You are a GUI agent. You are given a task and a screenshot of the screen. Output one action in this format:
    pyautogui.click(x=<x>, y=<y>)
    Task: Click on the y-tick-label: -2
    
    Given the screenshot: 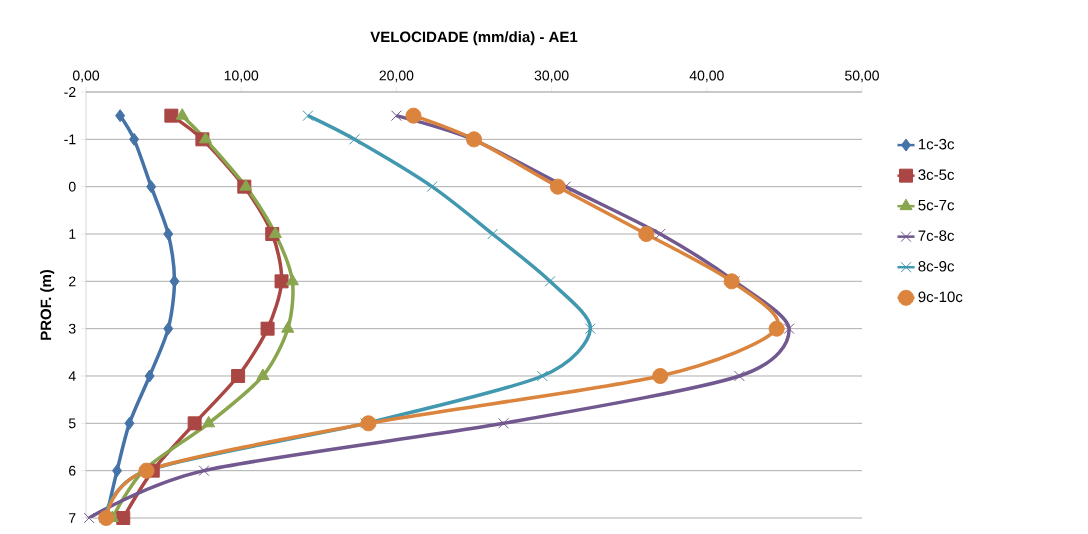 What is the action you would take?
    pyautogui.click(x=70, y=92)
    